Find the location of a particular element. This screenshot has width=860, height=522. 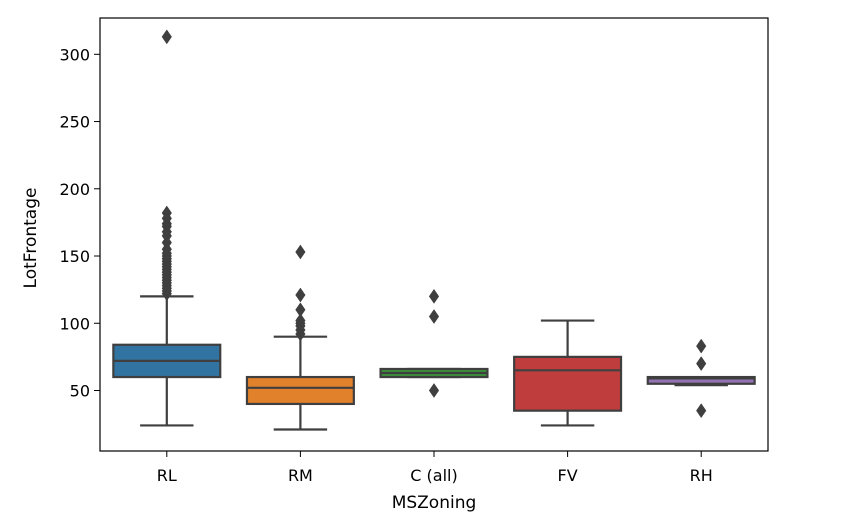

box-group-rl is located at coordinates (167, 228).